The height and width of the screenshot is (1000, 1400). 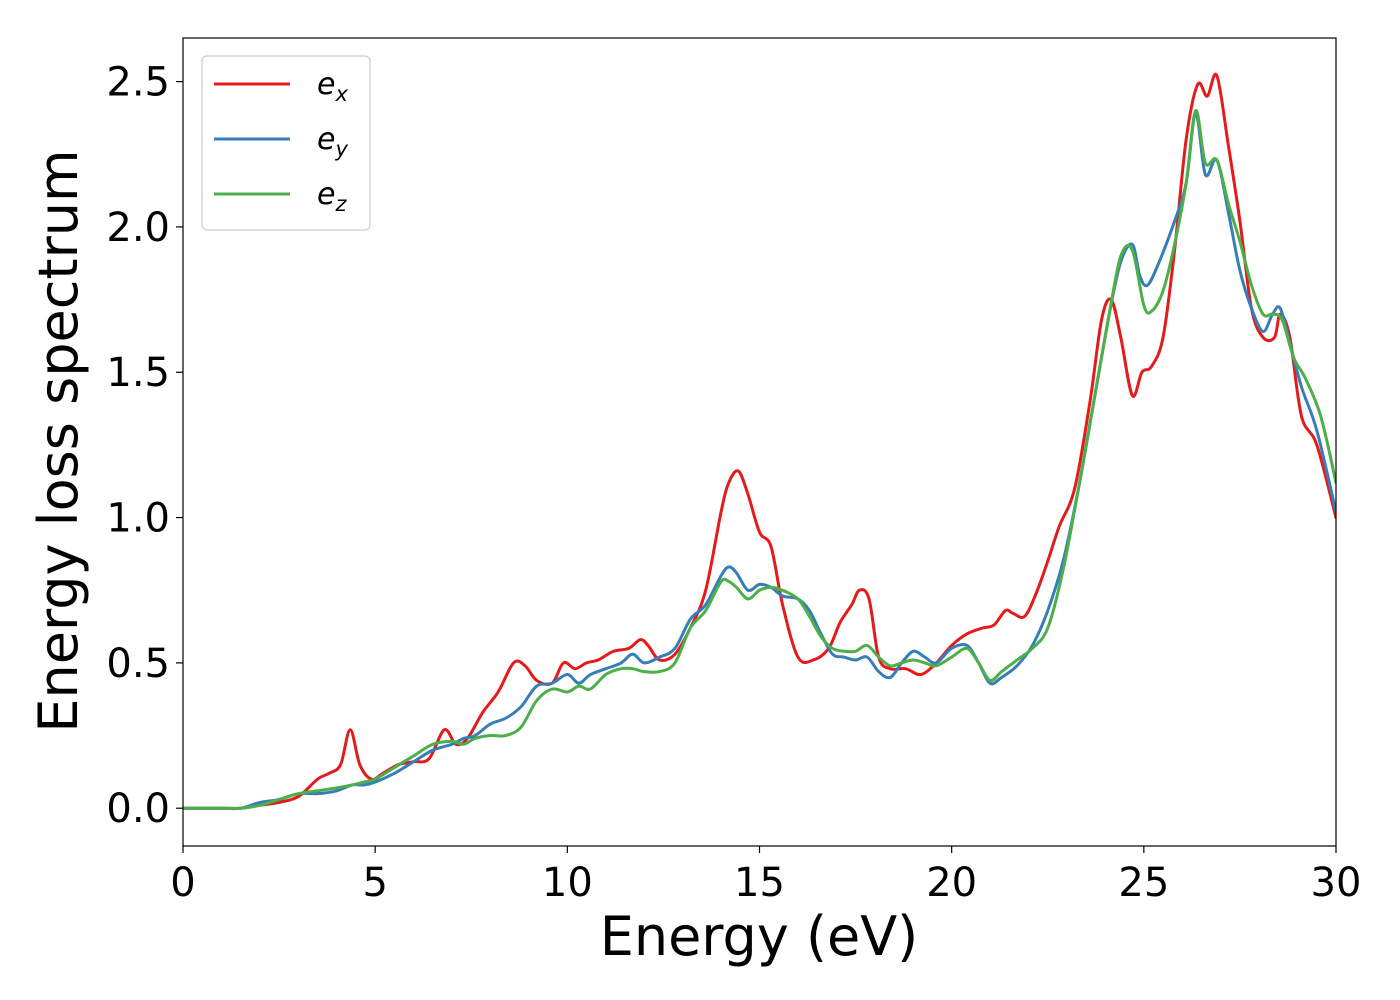 I want to click on y-tick-label: 1.0, so click(x=138, y=519).